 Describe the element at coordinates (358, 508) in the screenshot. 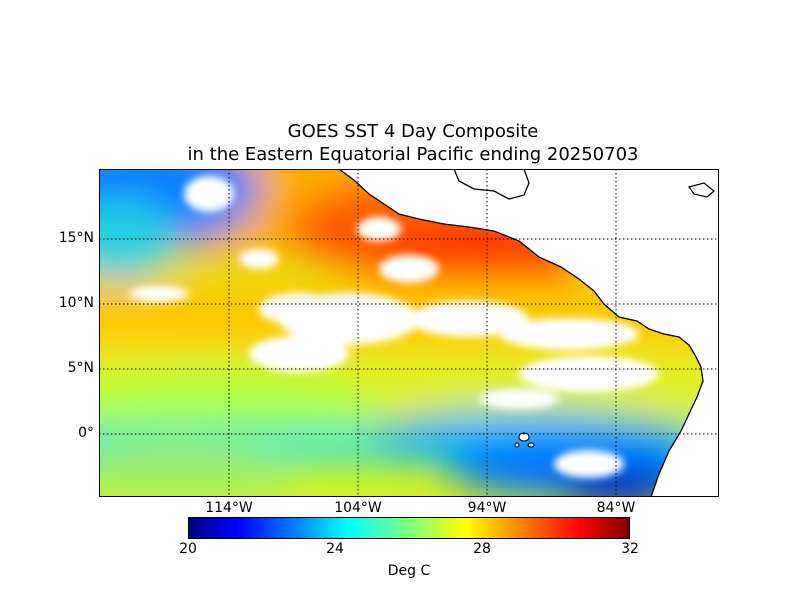

I see `lon-label-104w: 104°W` at that location.